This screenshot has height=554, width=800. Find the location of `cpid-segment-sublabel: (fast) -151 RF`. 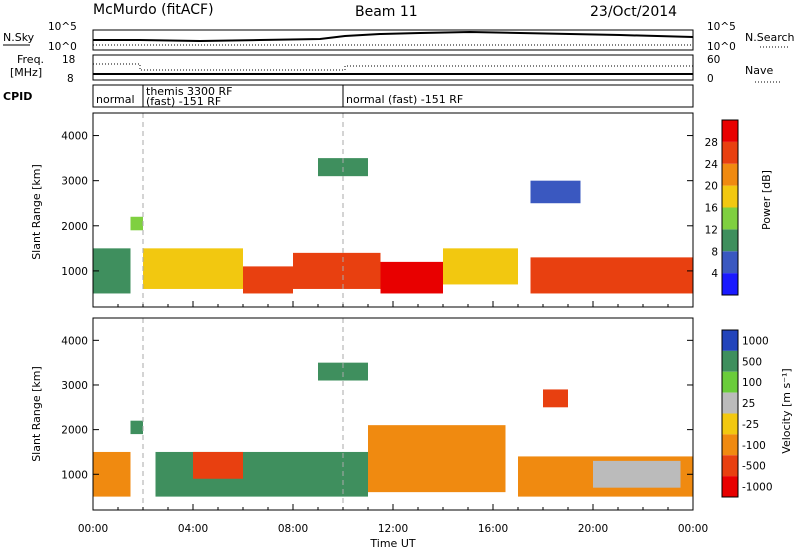

cpid-segment-sublabel: (fast) -151 RF is located at coordinates (183, 101).